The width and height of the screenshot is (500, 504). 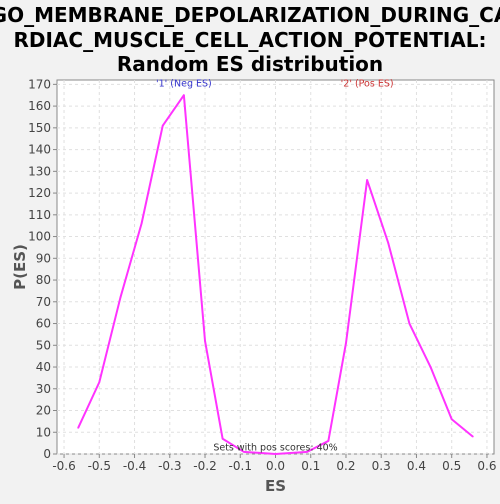 I want to click on y-tick-label: 90, so click(x=43, y=258).